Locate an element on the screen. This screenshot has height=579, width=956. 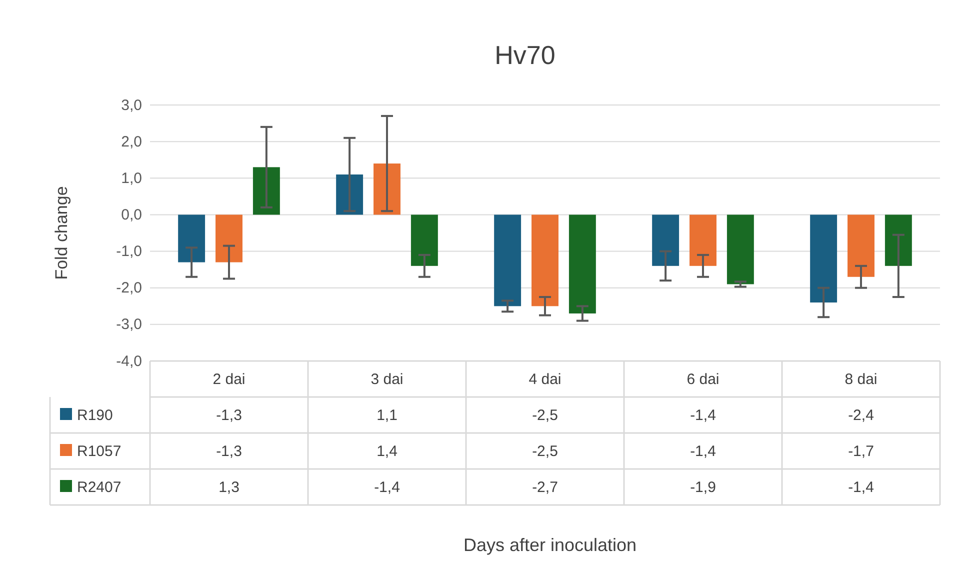
chart-title: Hv70 is located at coordinates (525, 55).